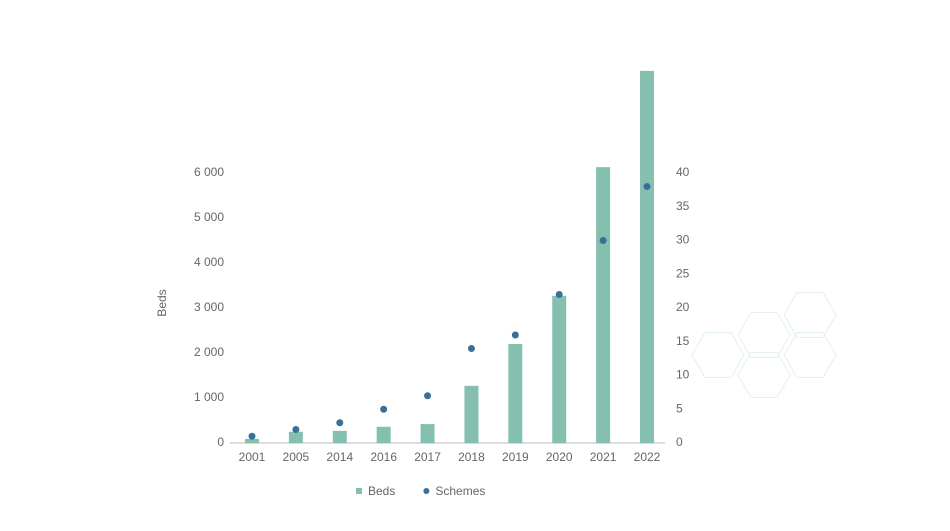 The image size is (950, 531). Describe the element at coordinates (559, 457) in the screenshot. I see `x-tick-label: 2020` at that location.